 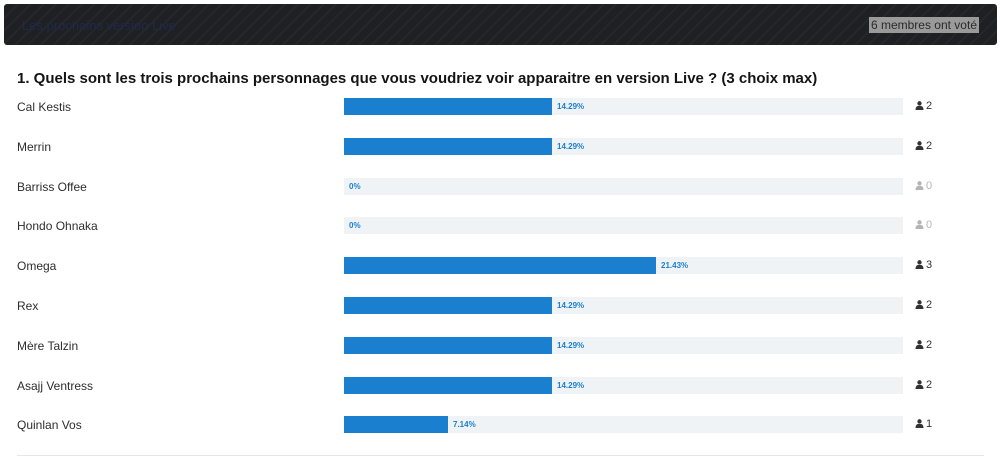 I want to click on option-label: Cal Kestis, so click(x=44, y=107).